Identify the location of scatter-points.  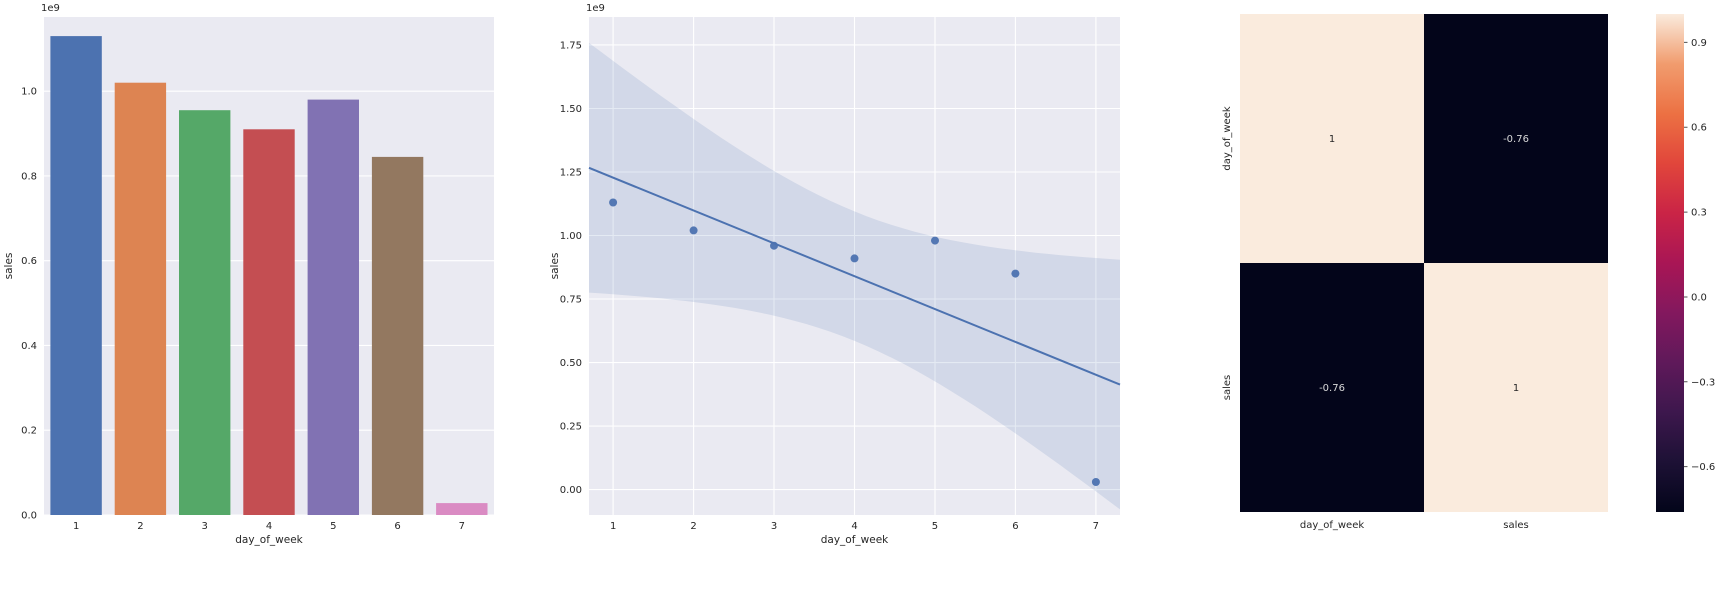
(854, 342).